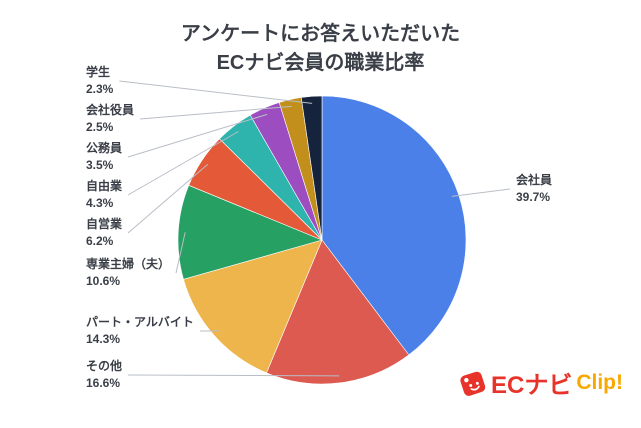 This screenshot has width=641, height=428. Describe the element at coordinates (104, 375) in the screenshot. I see `pie-label-other: その他 16.6%` at that location.